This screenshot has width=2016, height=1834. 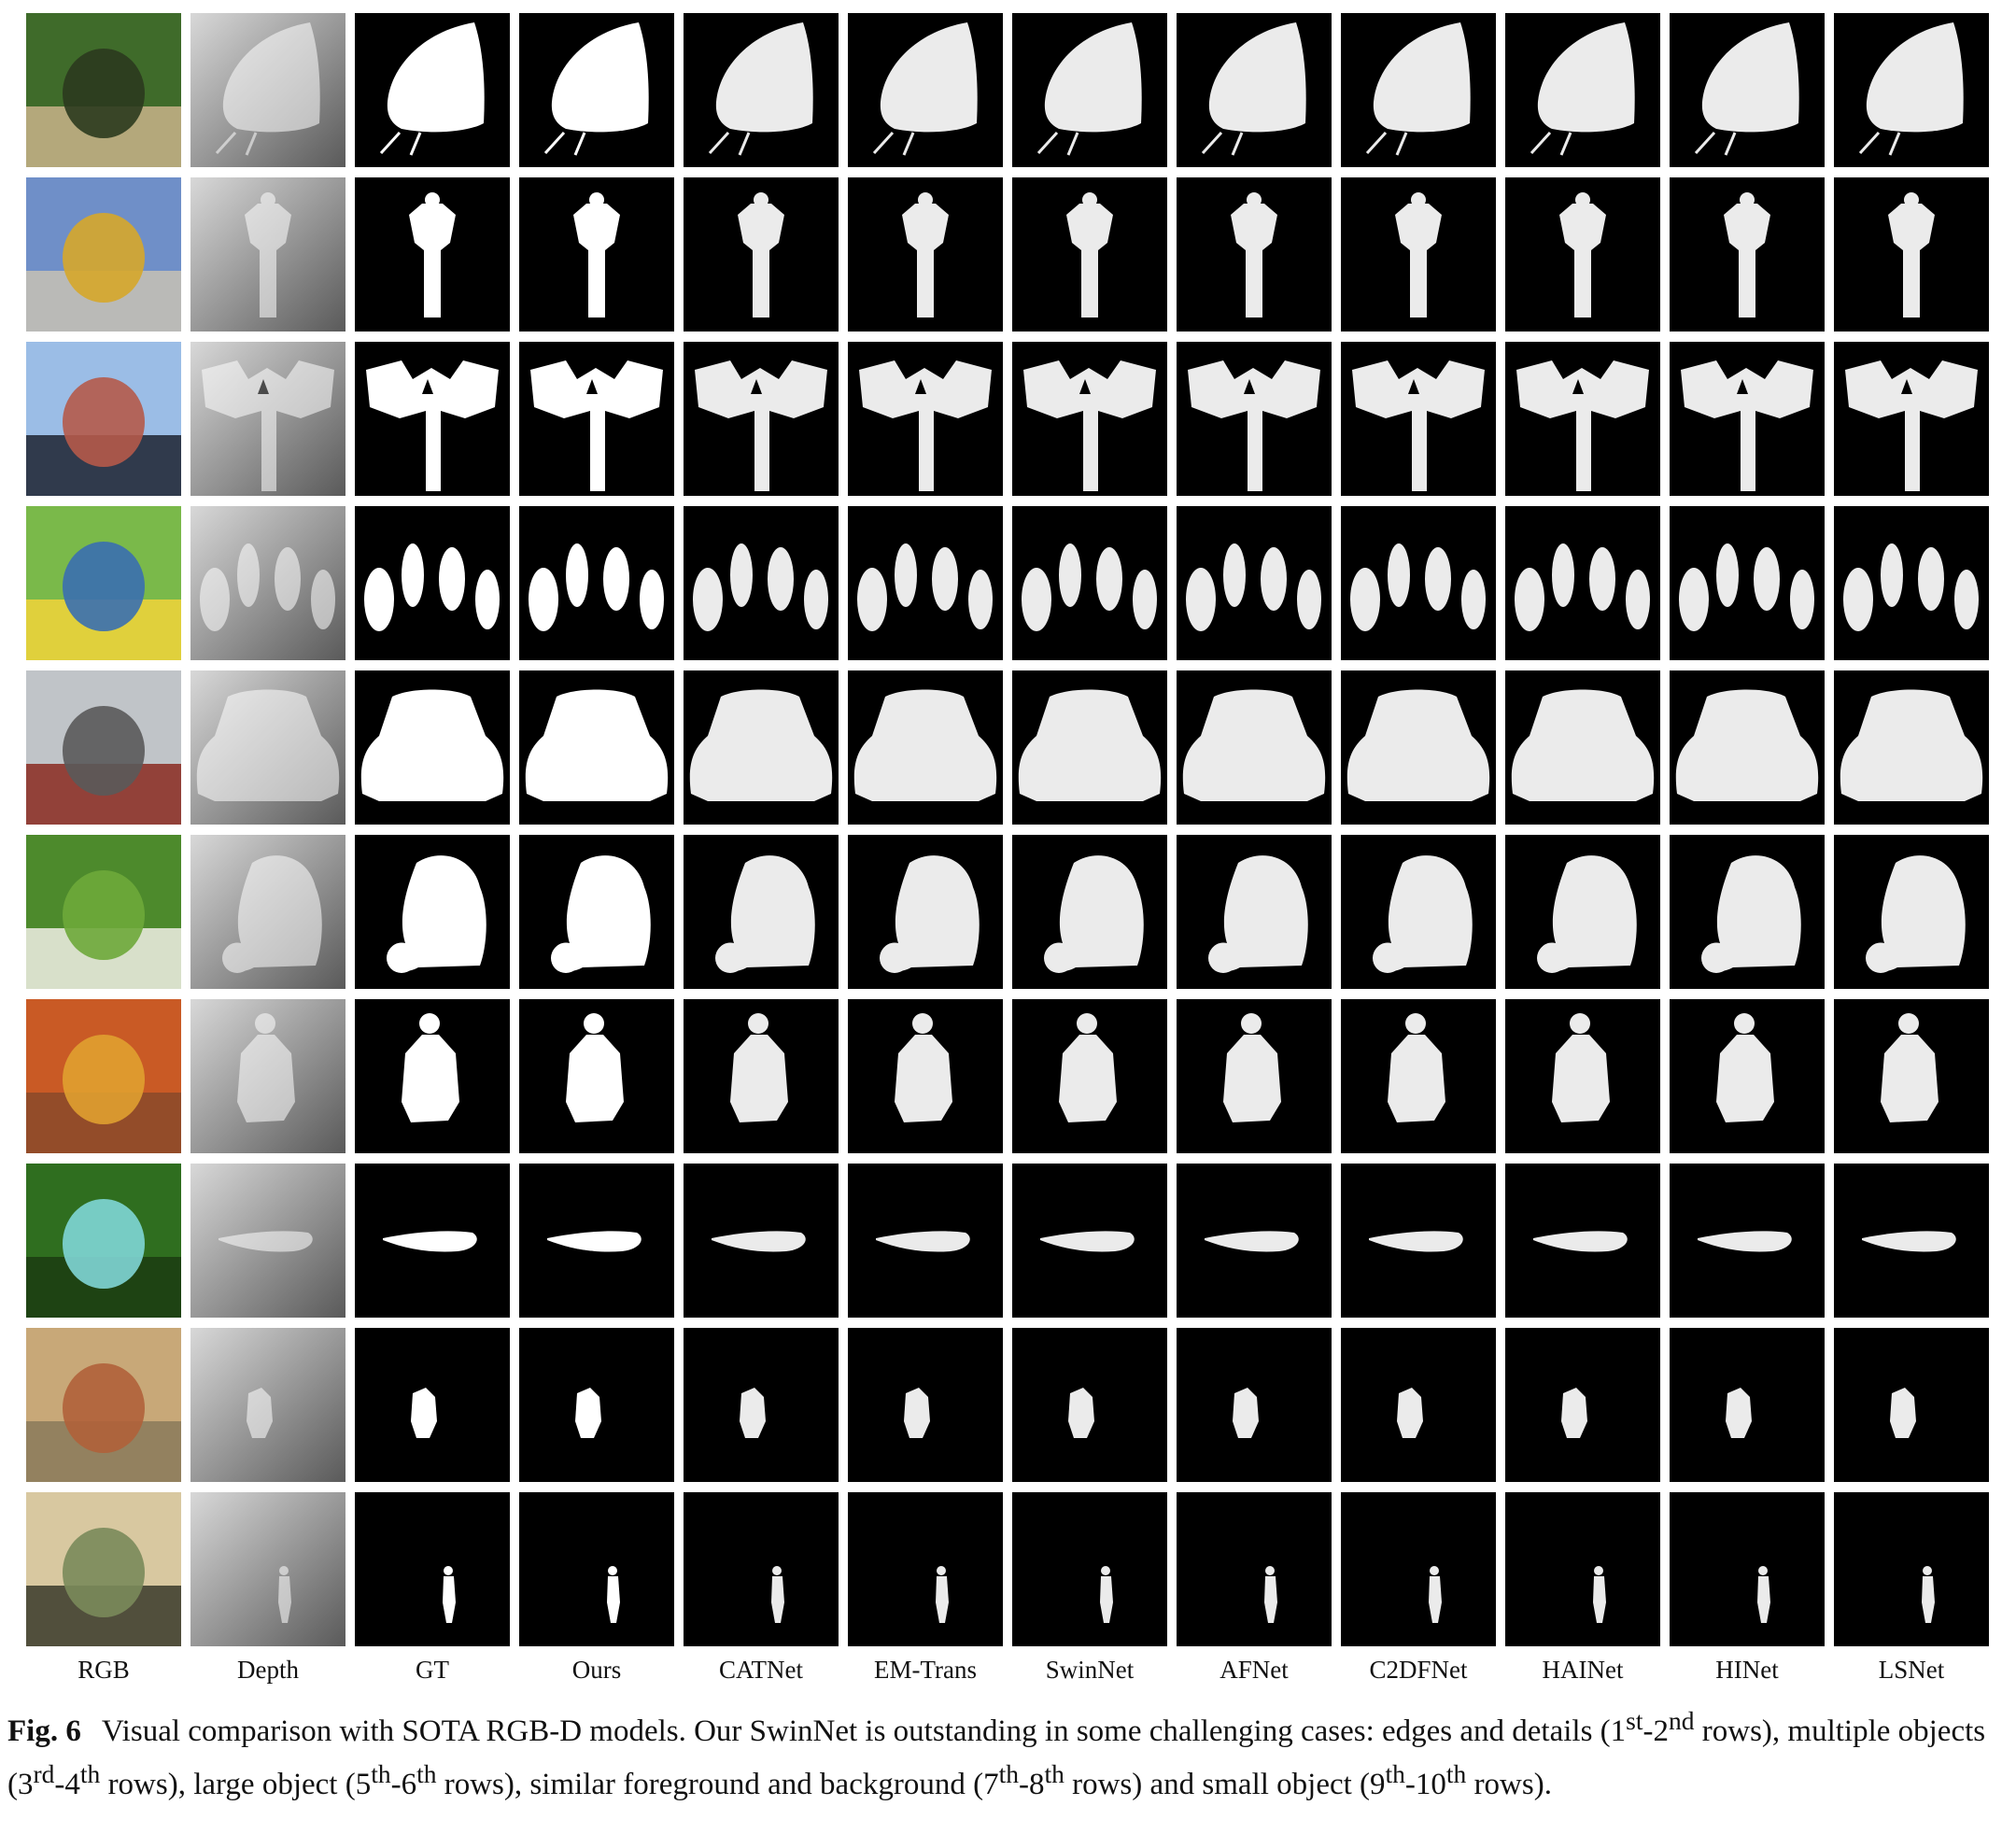 What do you see at coordinates (1656, 1731) in the screenshot?
I see `caption-text-2: -2` at bounding box center [1656, 1731].